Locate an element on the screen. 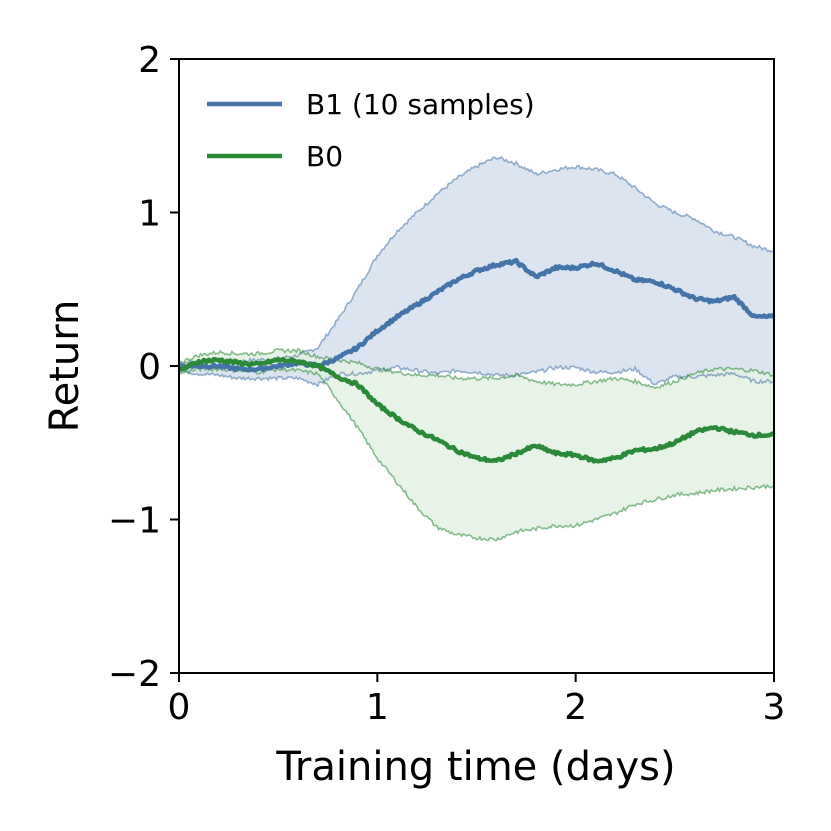 The height and width of the screenshot is (831, 831). y-axis-label: Return is located at coordinates (65, 366).